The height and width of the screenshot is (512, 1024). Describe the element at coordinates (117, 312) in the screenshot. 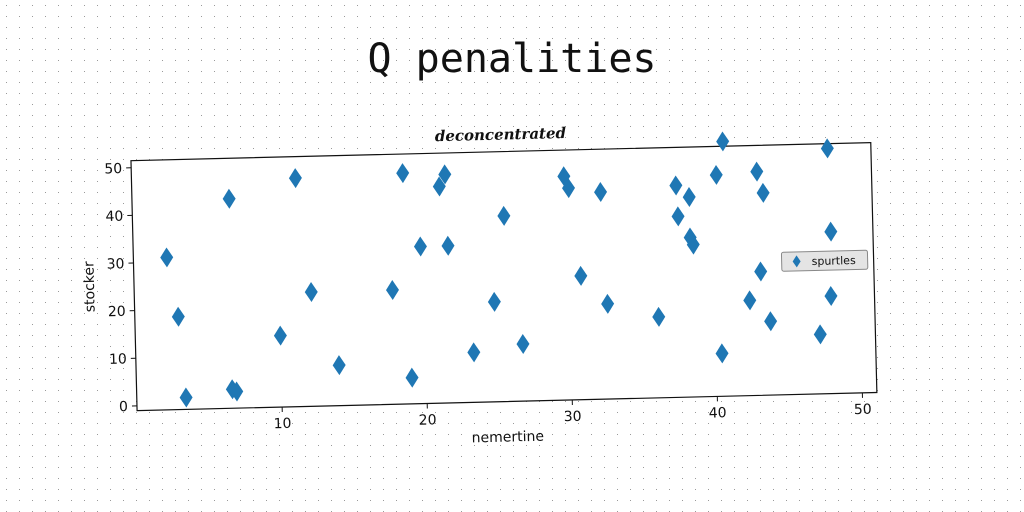

I see `y-tick-label: 20` at that location.